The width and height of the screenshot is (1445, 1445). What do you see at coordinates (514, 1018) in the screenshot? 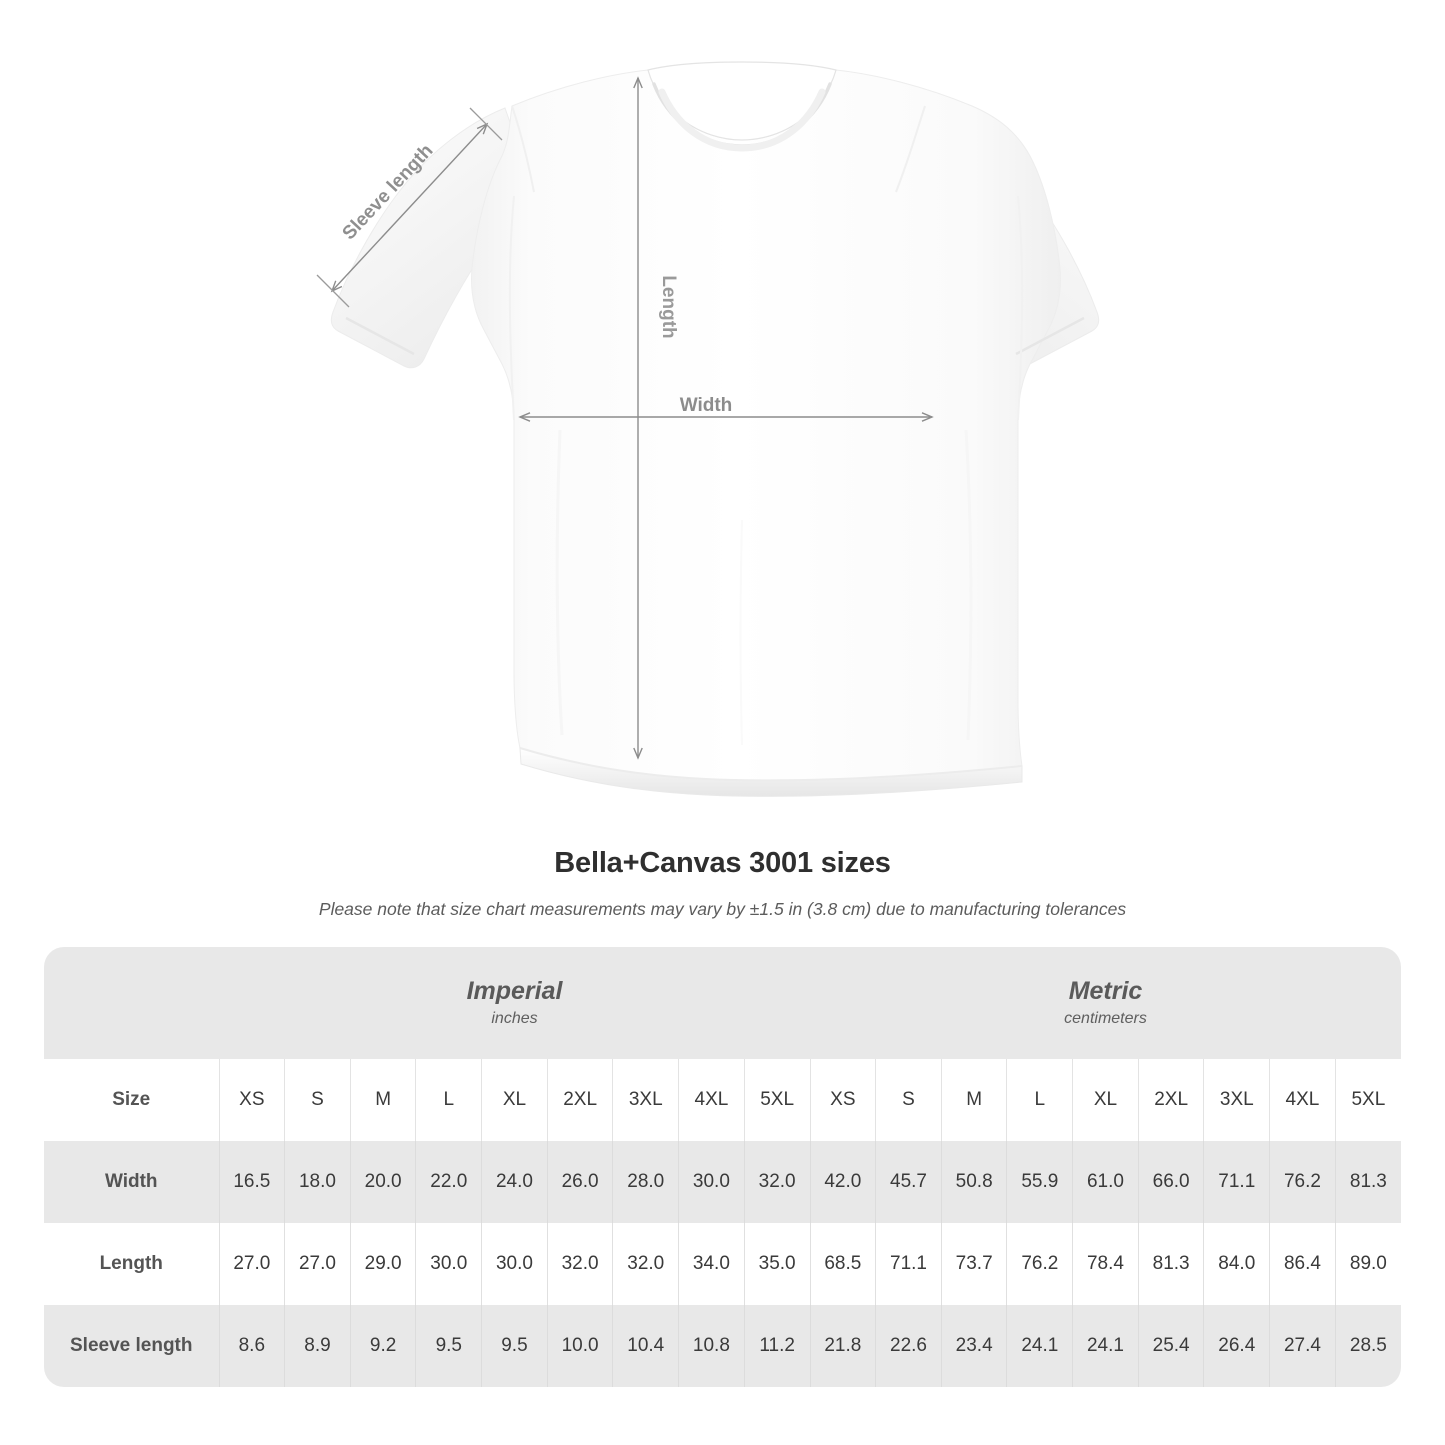
I see `unit-group-imperial-sub: inches` at bounding box center [514, 1018].